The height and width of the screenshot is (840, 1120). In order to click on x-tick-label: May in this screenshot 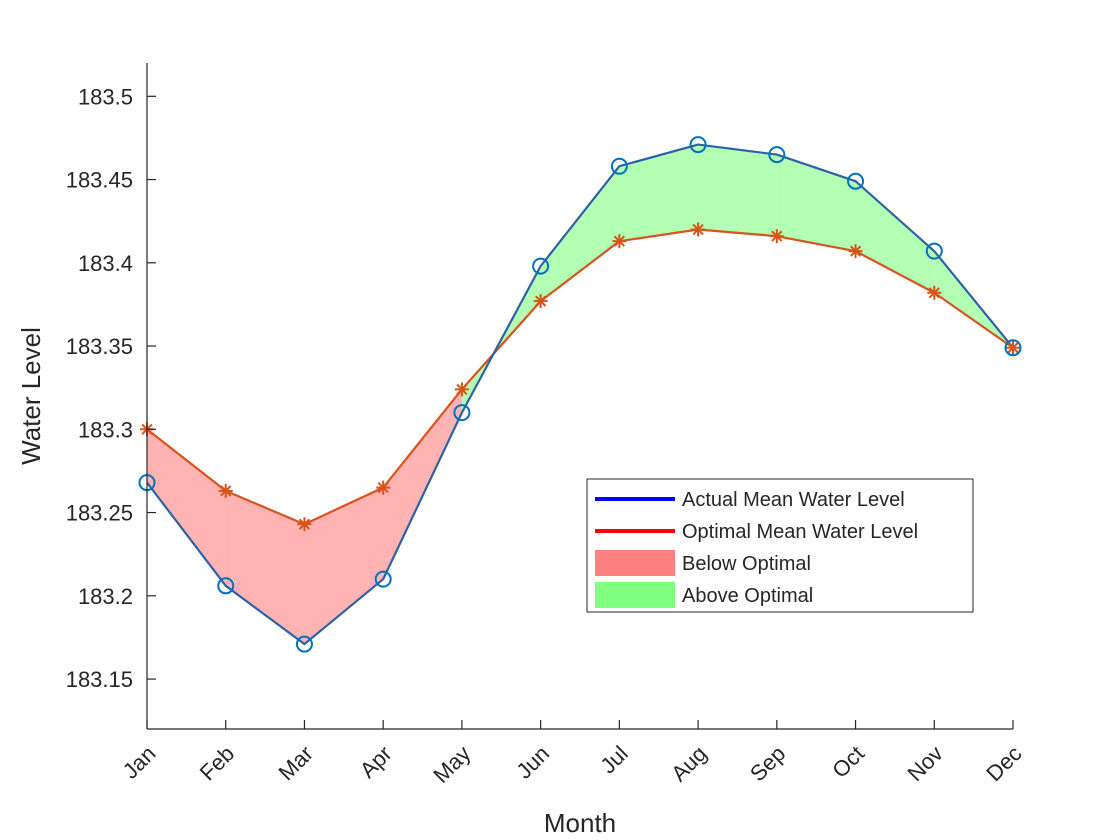, I will do `click(451, 764)`.